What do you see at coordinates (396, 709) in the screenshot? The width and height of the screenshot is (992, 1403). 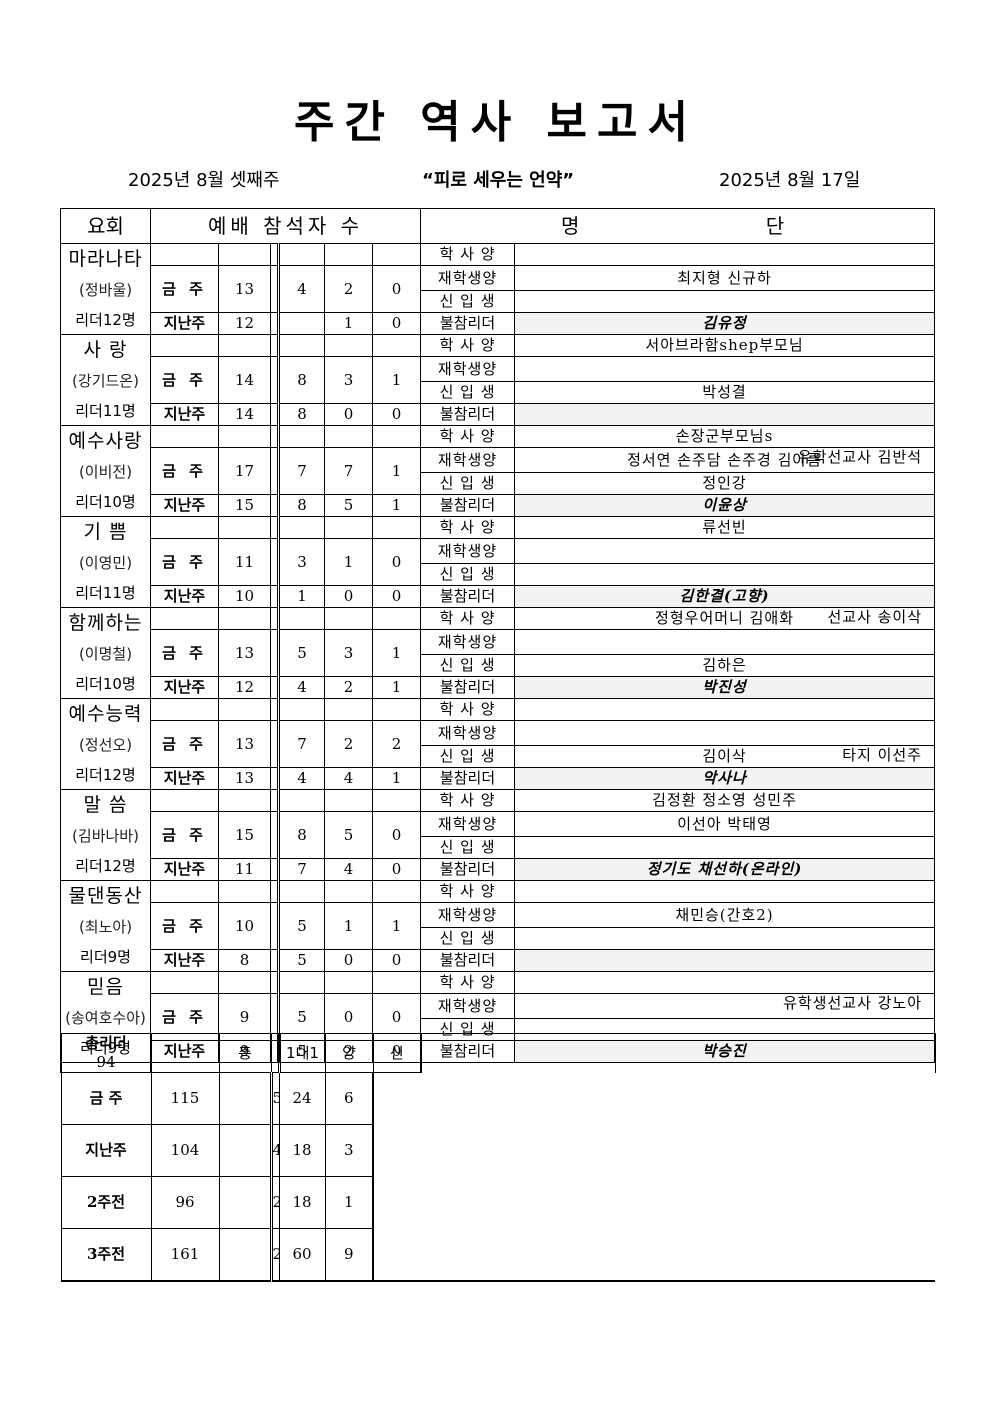 I see `blank-new-cell` at bounding box center [396, 709].